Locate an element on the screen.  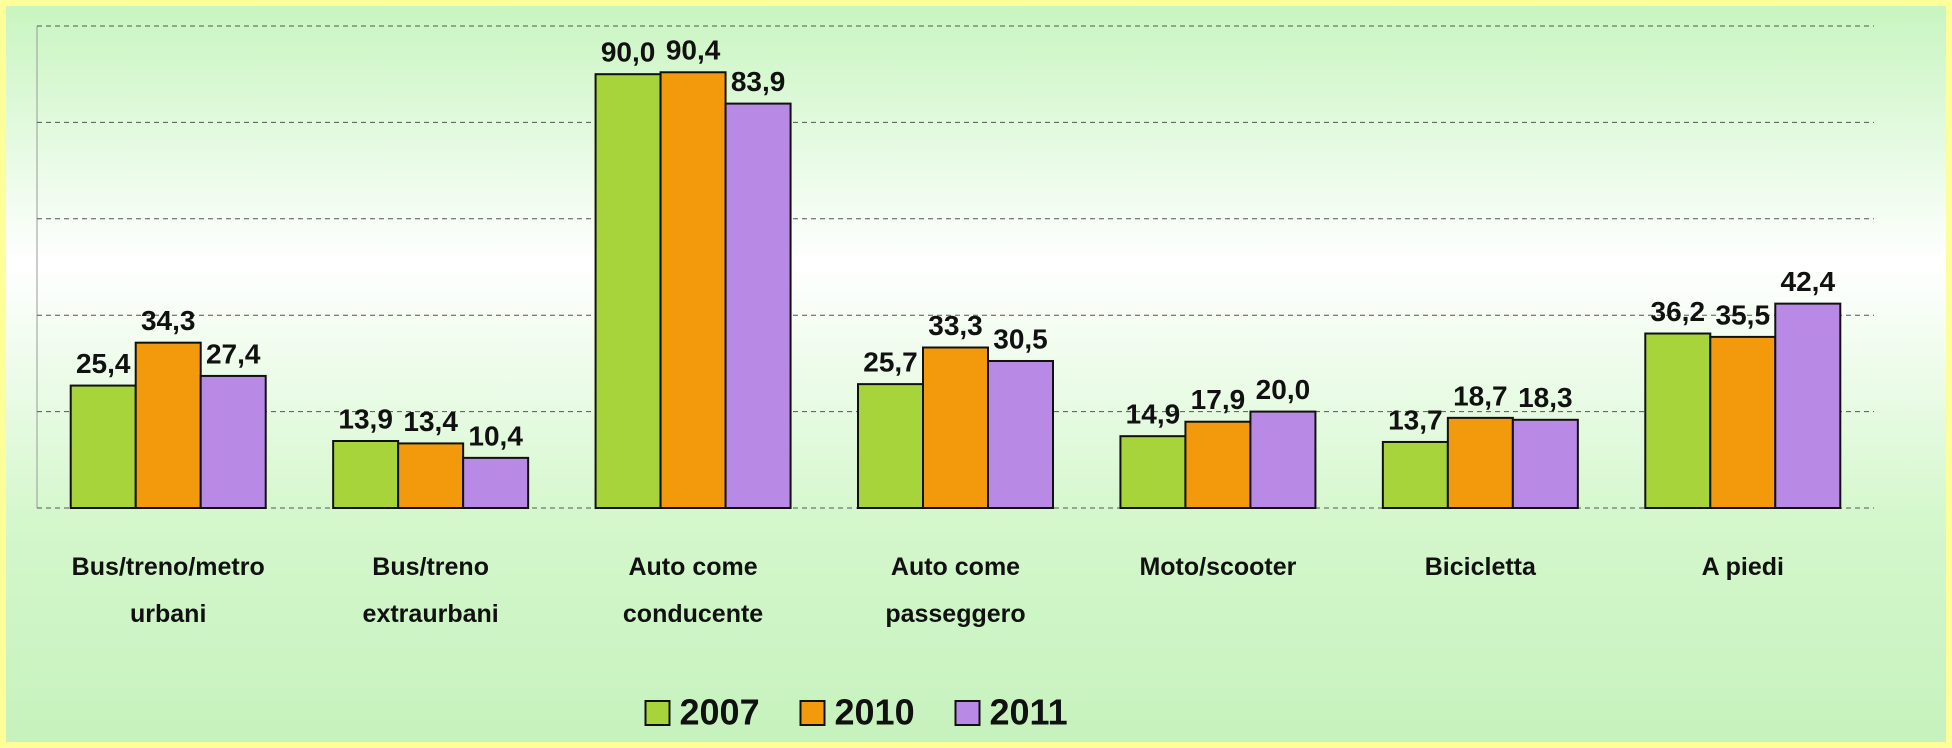
data-label: 18,3 is located at coordinates (1545, 397).